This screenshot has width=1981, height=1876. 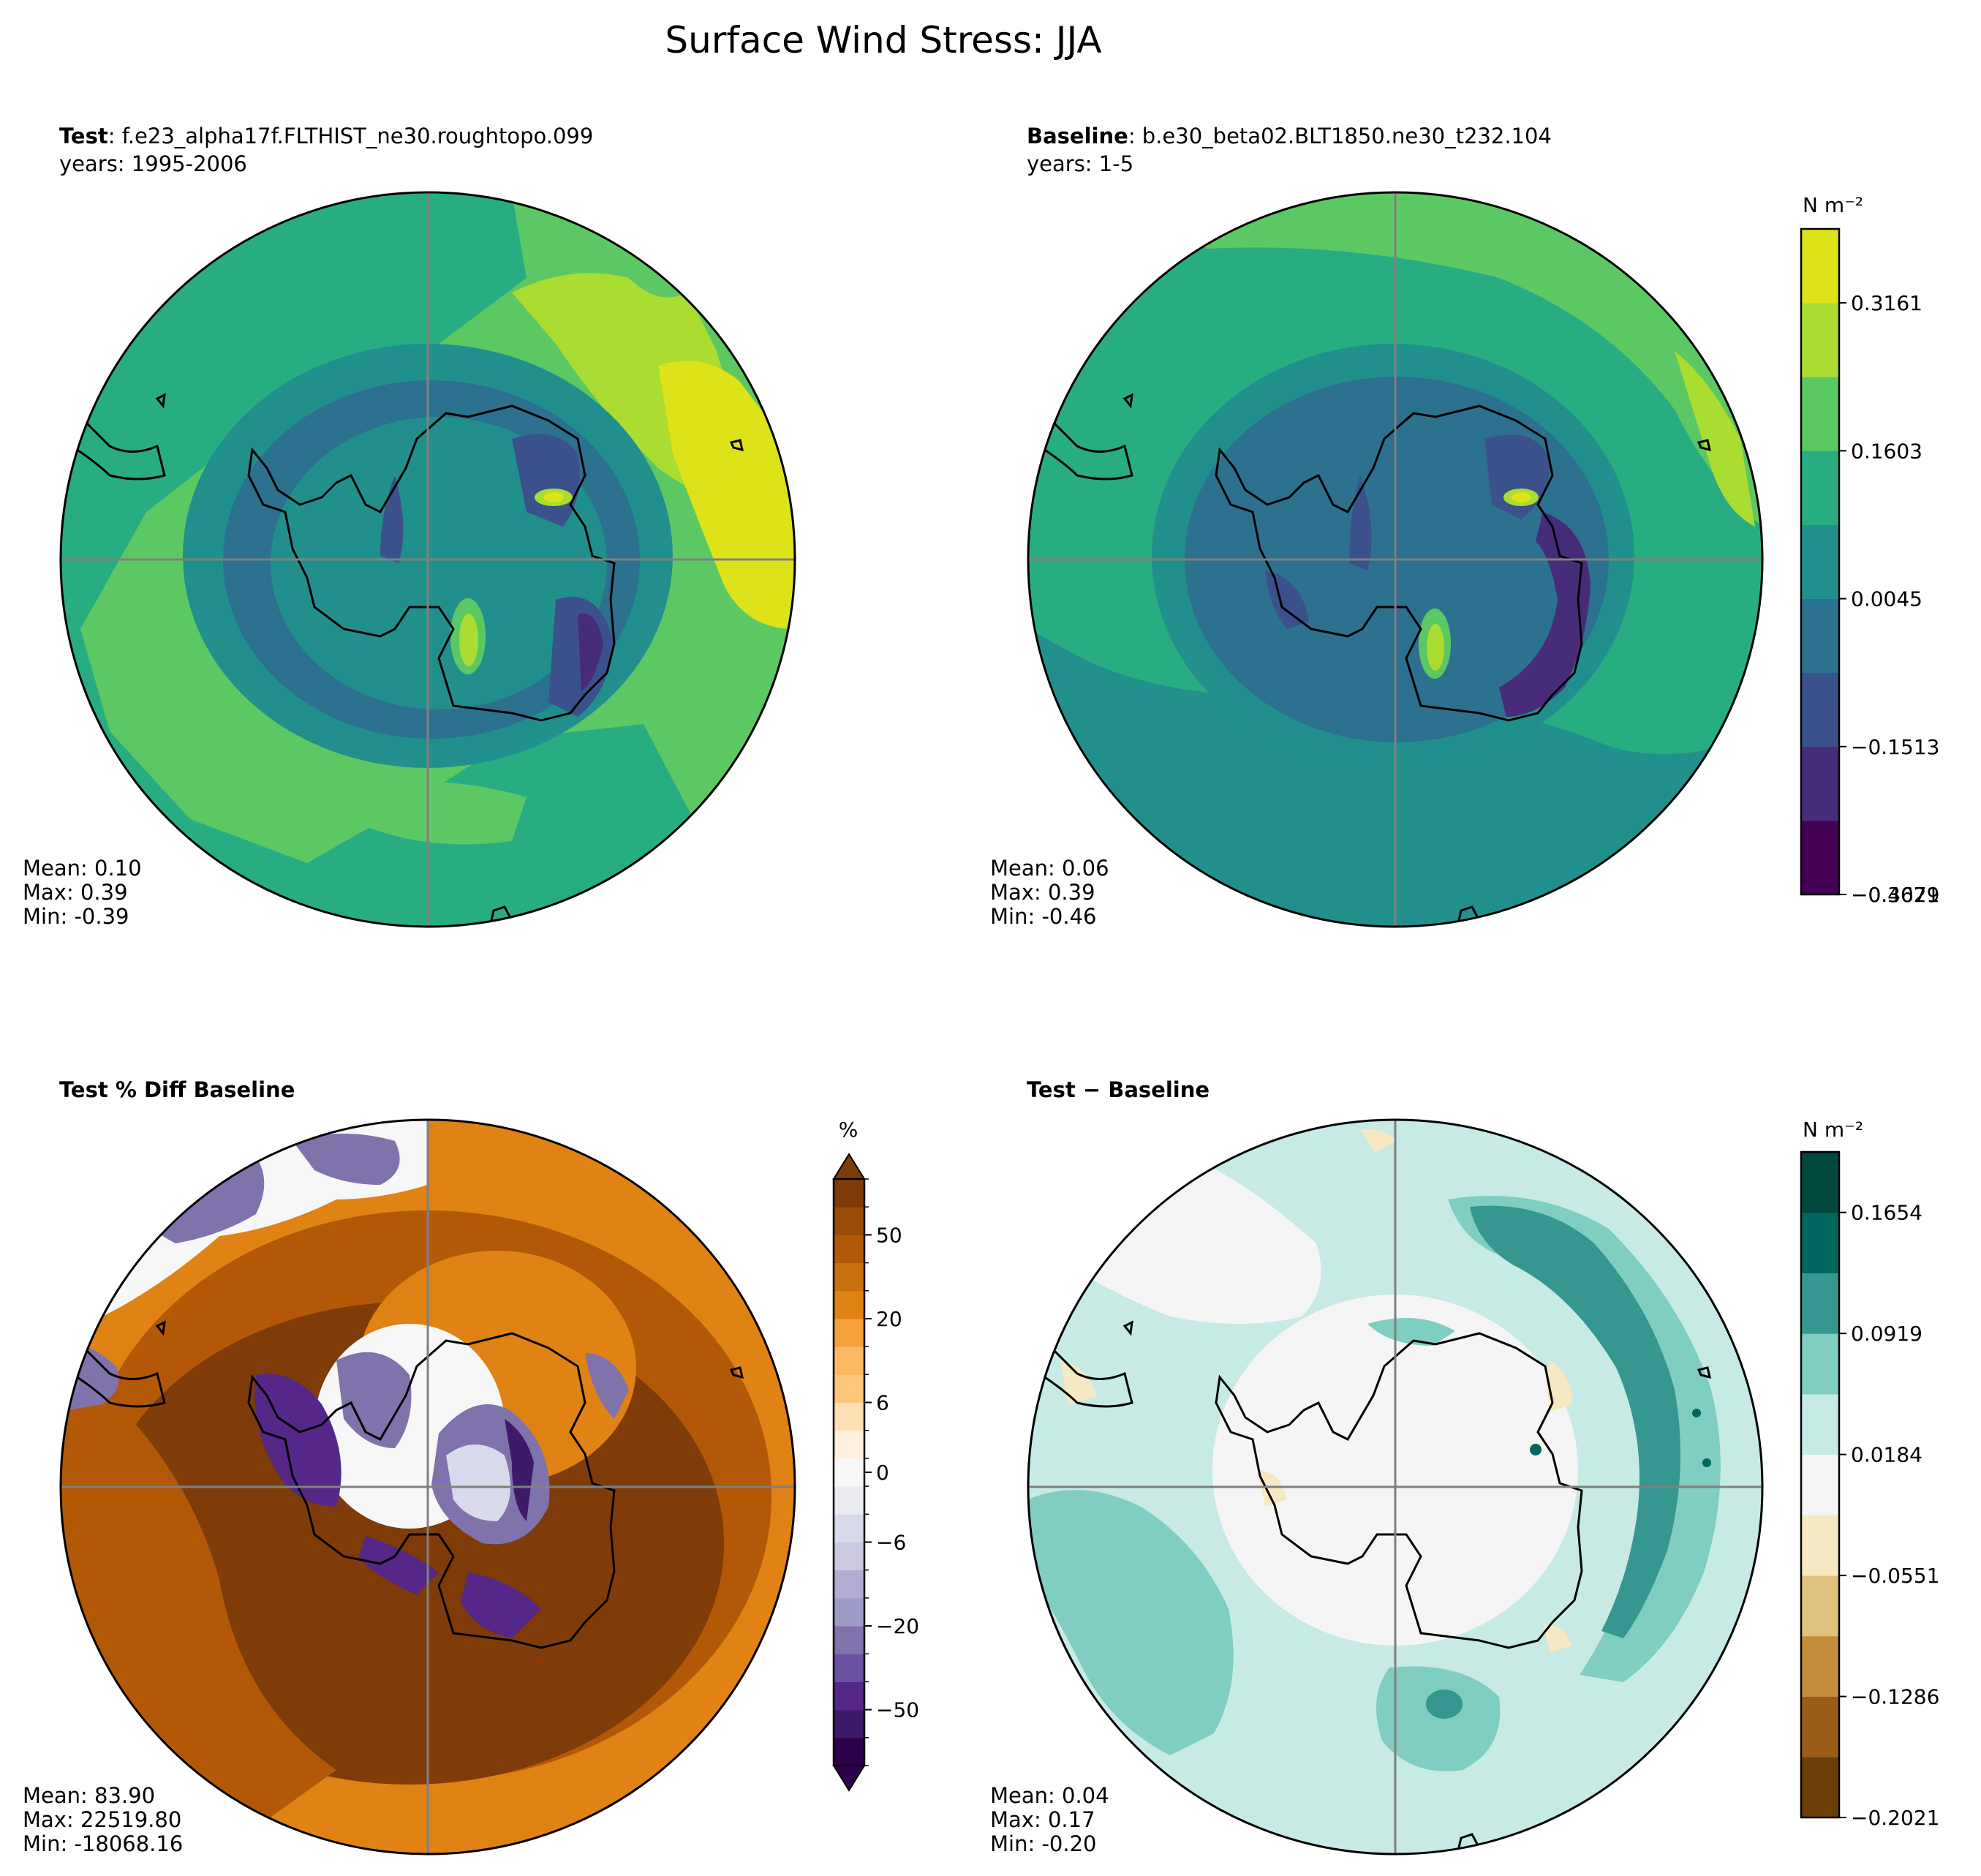 What do you see at coordinates (402, 660) in the screenshot?
I see `coastline-test` at bounding box center [402, 660].